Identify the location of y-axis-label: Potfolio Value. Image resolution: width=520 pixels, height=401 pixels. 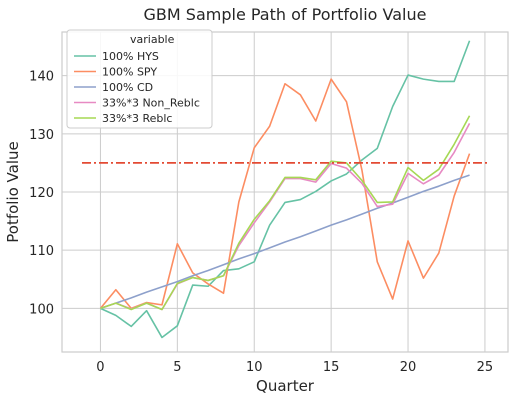
(13, 192).